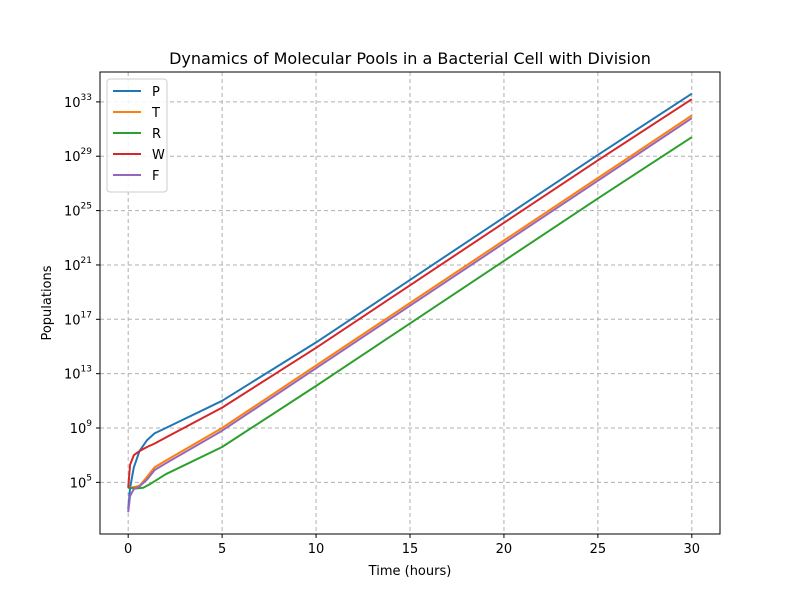  I want to click on x-tick-label: 20, so click(504, 549).